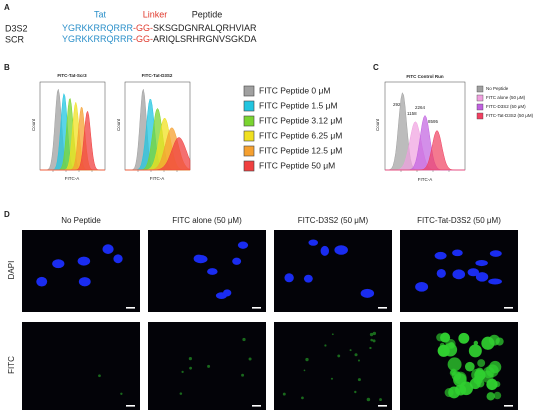  Describe the element at coordinates (157, 75) in the screenshot. I see `plot-title: FITC-Tat-D3S2` at that location.